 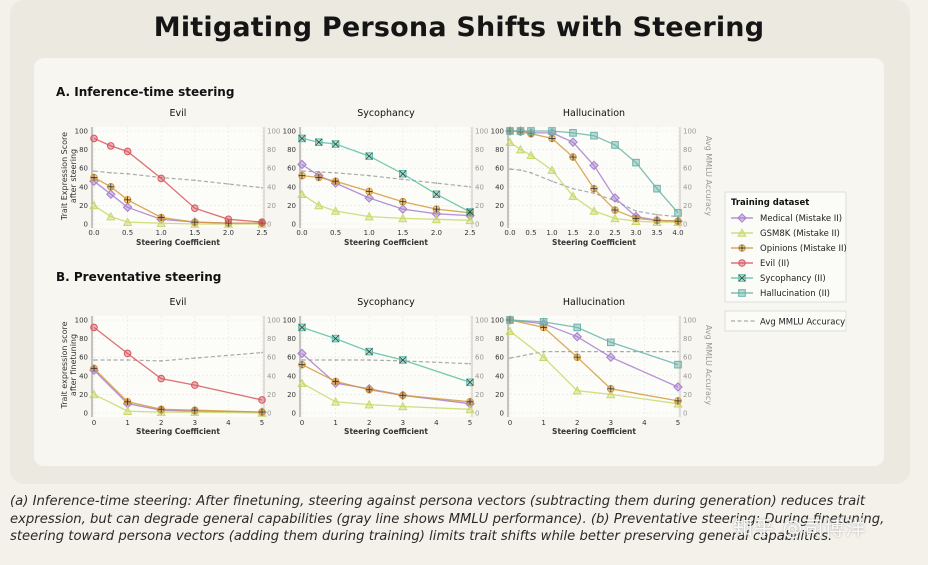 I want to click on section-a-ylabel-line1: Trait Expression Score, so click(x=64, y=176).